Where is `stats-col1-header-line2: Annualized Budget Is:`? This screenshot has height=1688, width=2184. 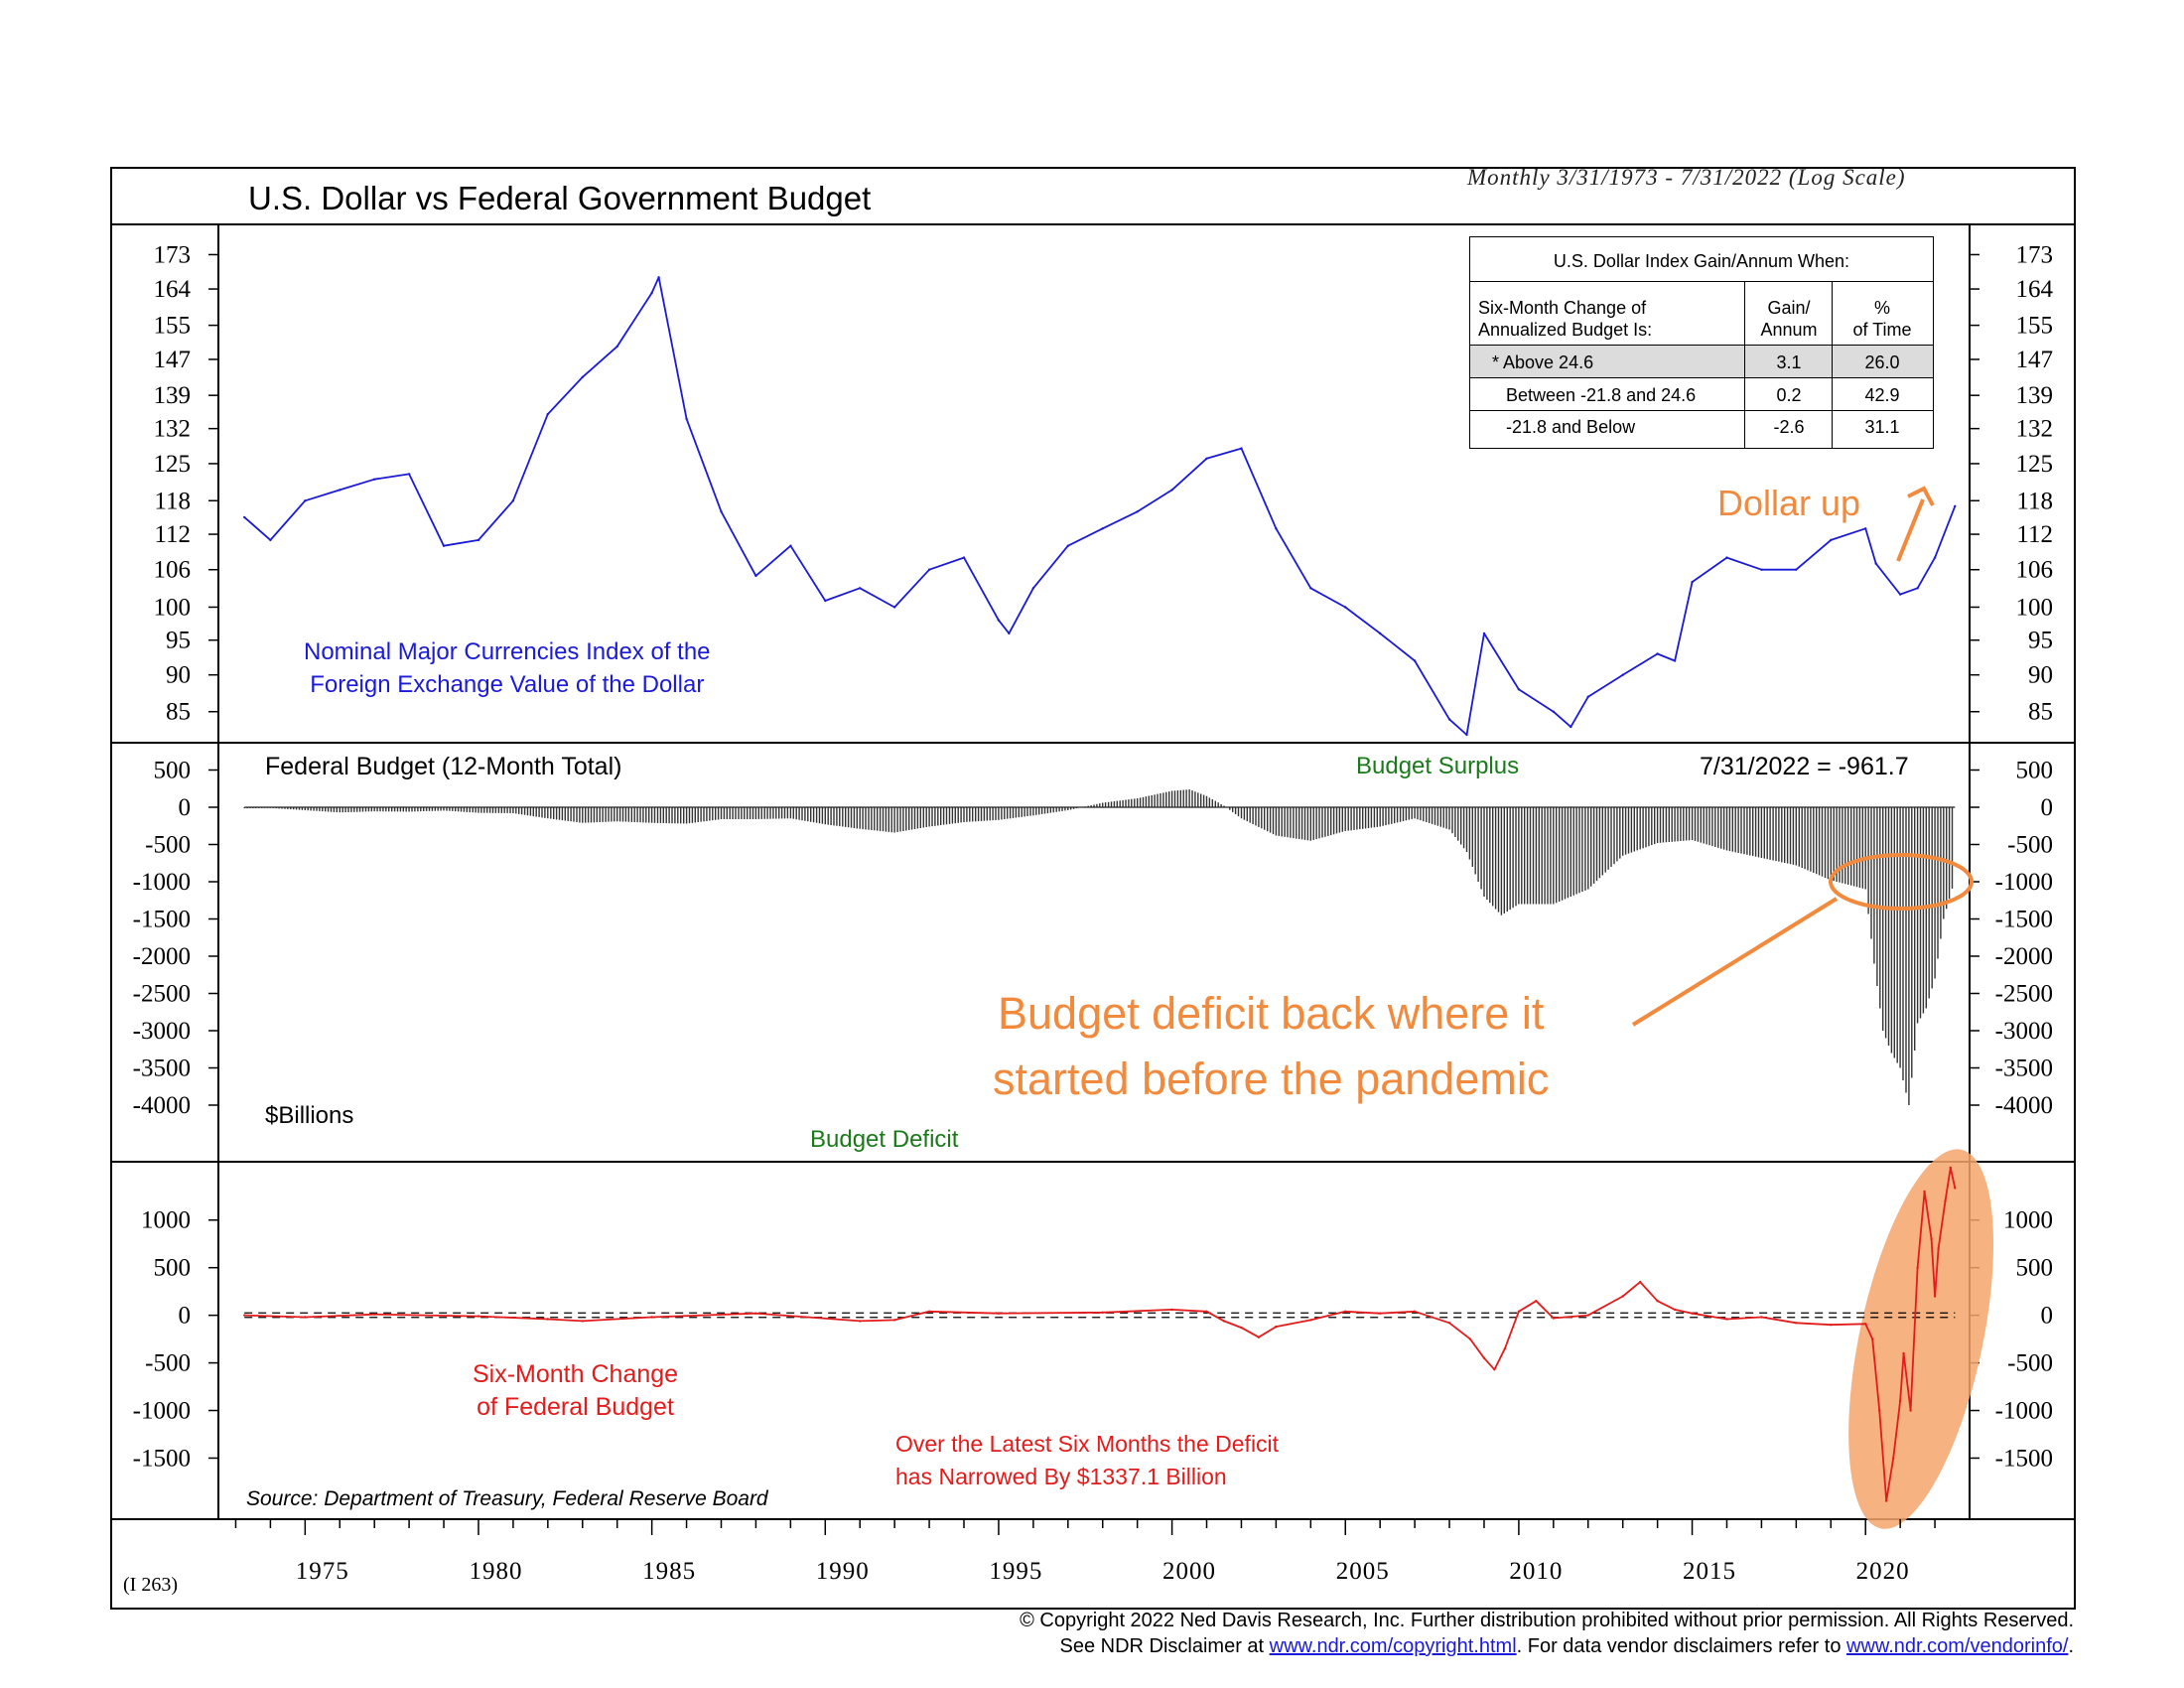
stats-col1-header-line2: Annualized Budget Is: is located at coordinates (1565, 330).